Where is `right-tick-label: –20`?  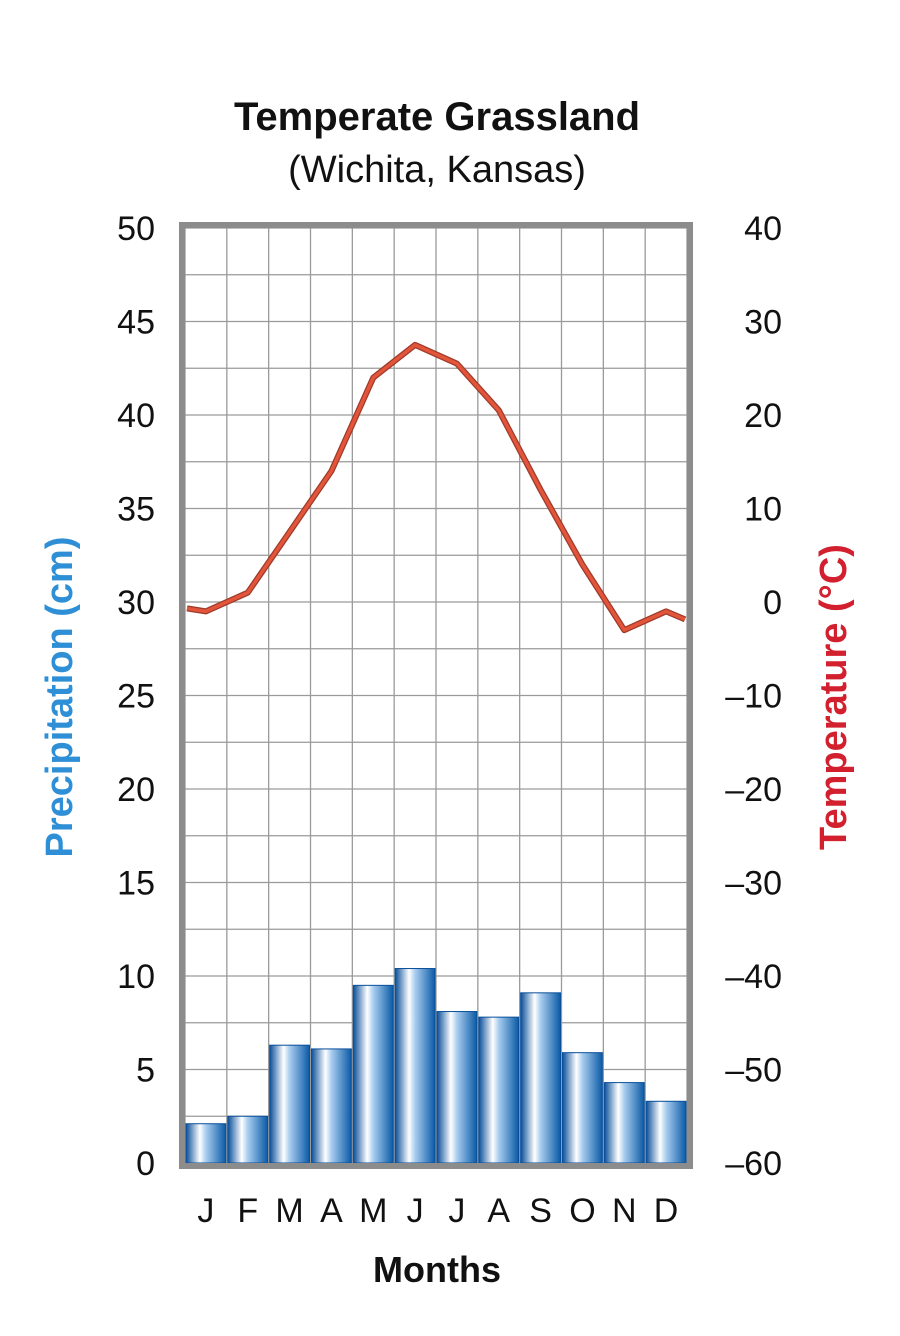
right-tick-label: –20 is located at coordinates (753, 790).